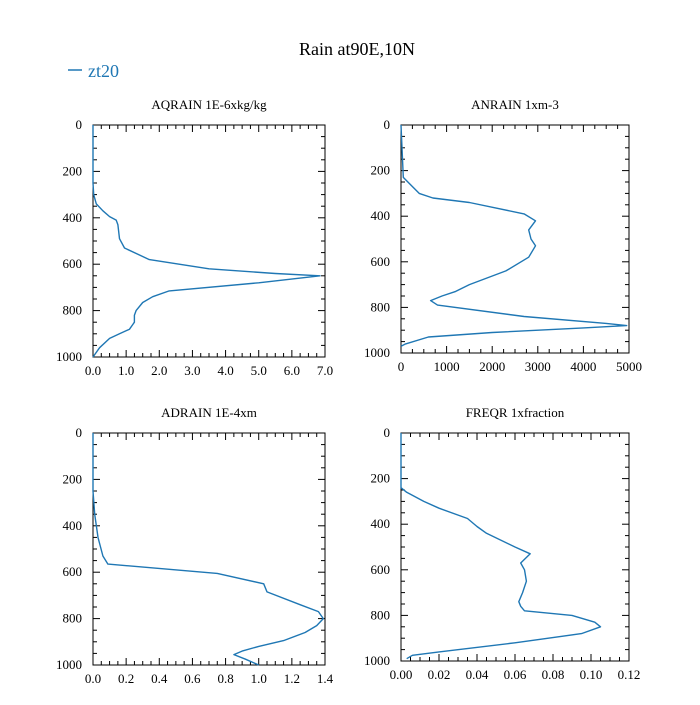  I want to click on x-tick-label: 1.4, so click(325, 678).